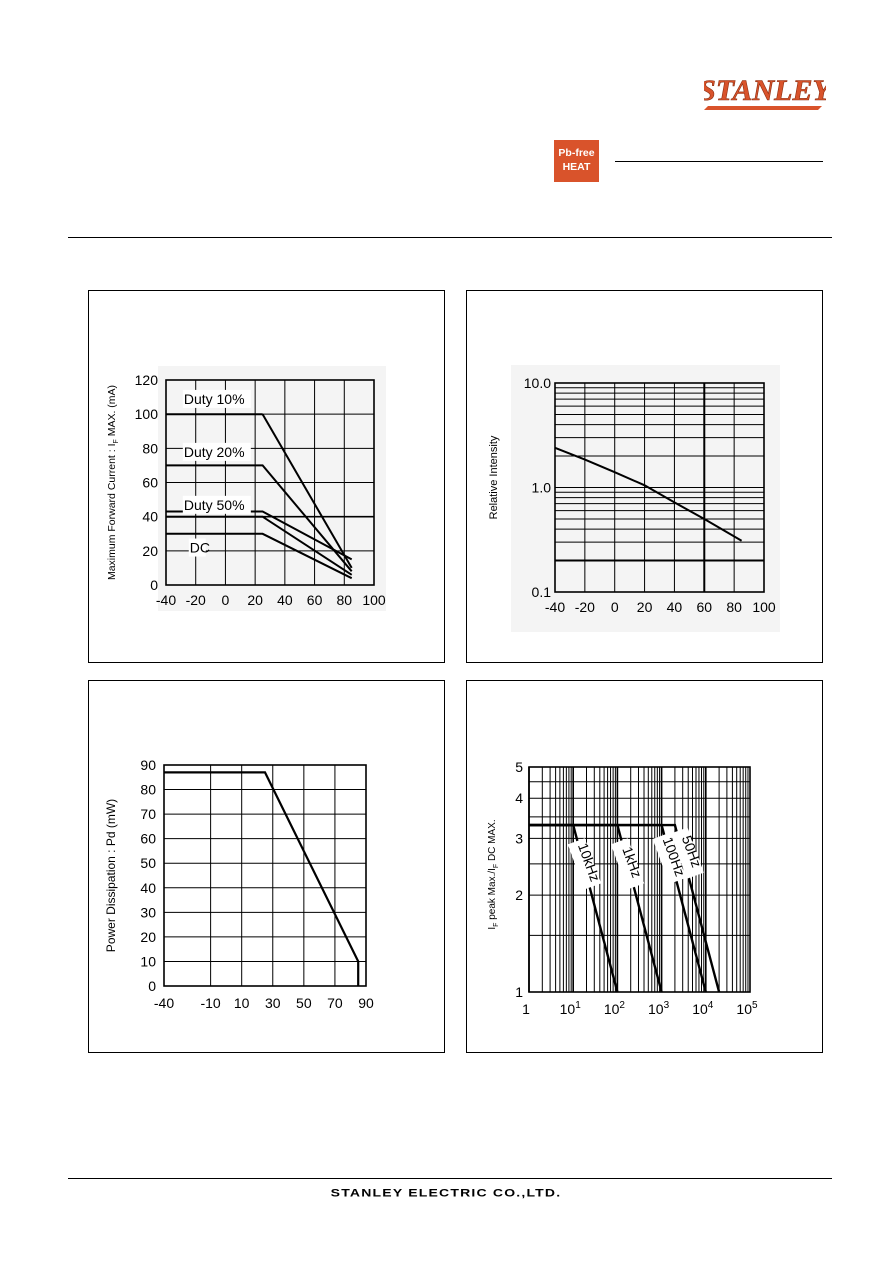  Describe the element at coordinates (450, 1178) in the screenshot. I see `footer-rule` at that location.